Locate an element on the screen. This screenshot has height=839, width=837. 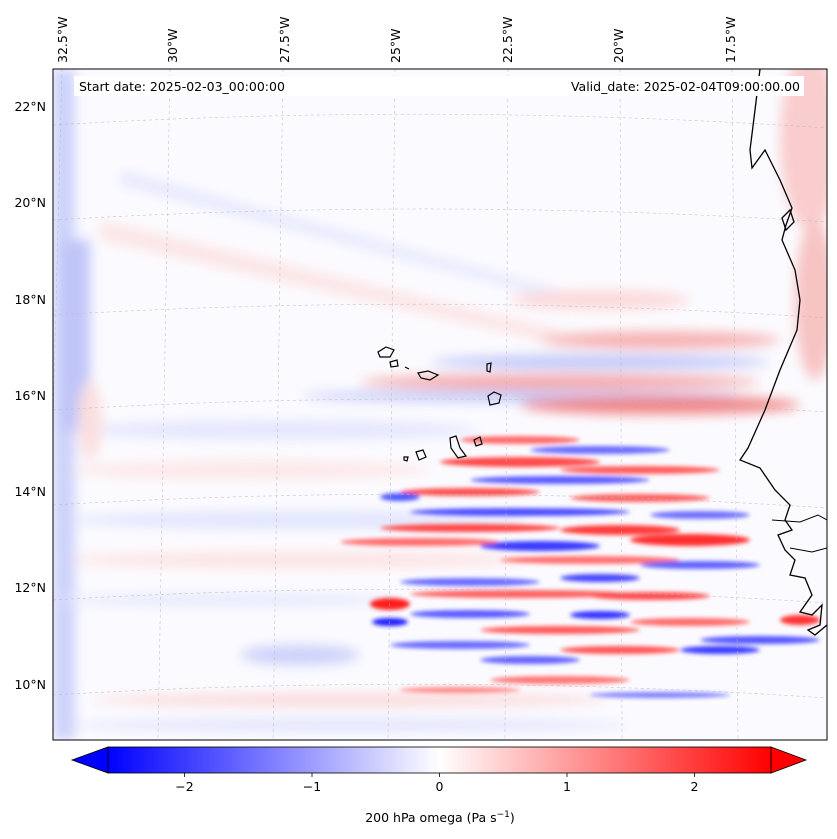
colorbar-tick-label: 1 is located at coordinates (567, 786).